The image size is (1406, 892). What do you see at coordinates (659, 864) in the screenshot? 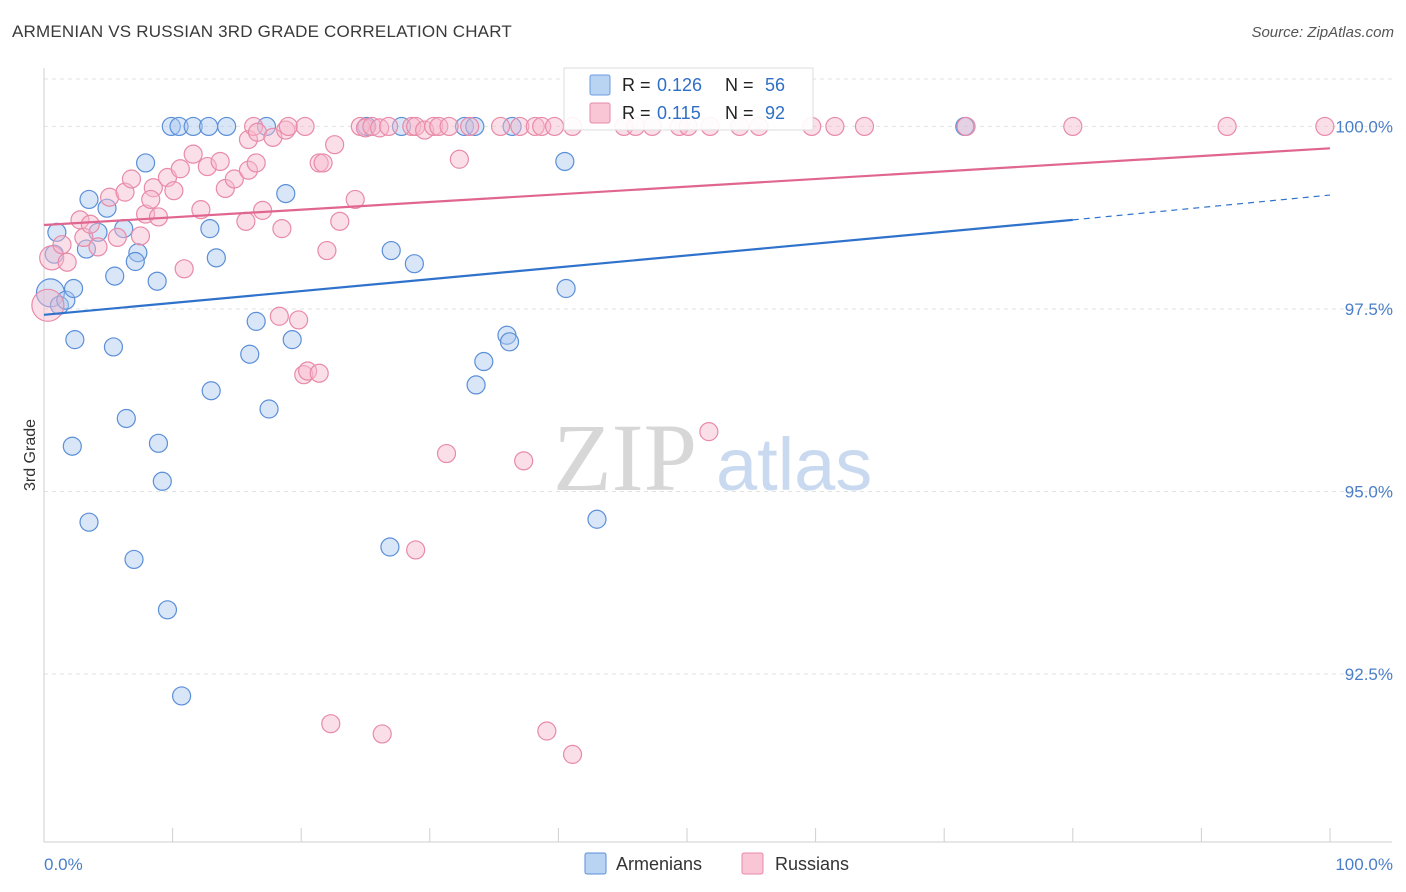
I see `legend-label-armenians: Armenians` at bounding box center [659, 864].